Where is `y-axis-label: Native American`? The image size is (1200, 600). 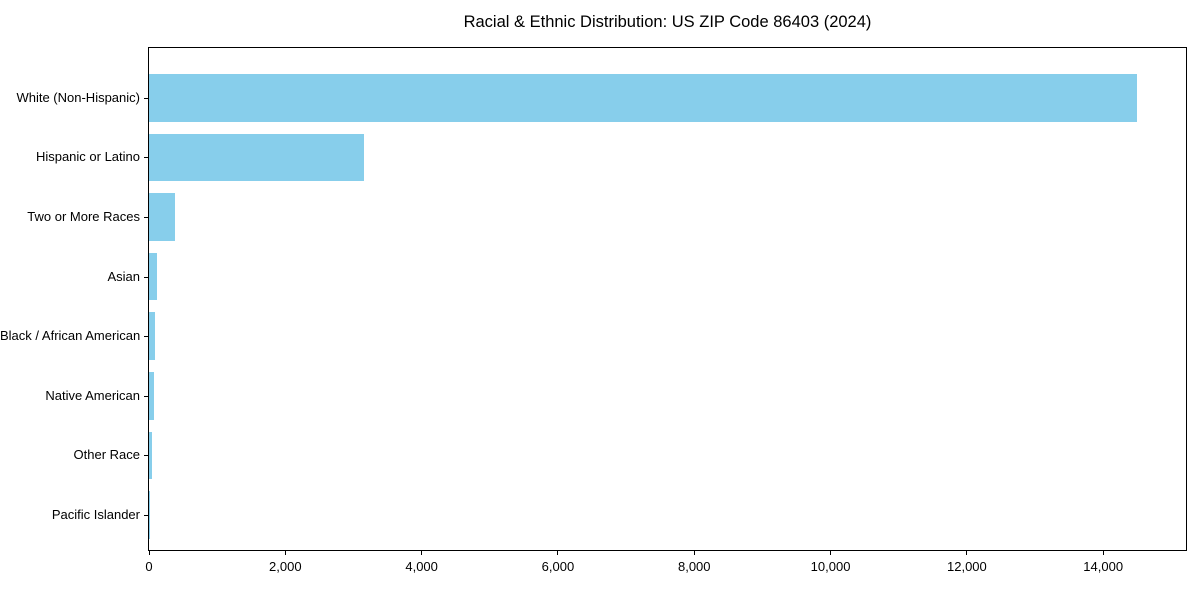 y-axis-label: Native American is located at coordinates (92, 395).